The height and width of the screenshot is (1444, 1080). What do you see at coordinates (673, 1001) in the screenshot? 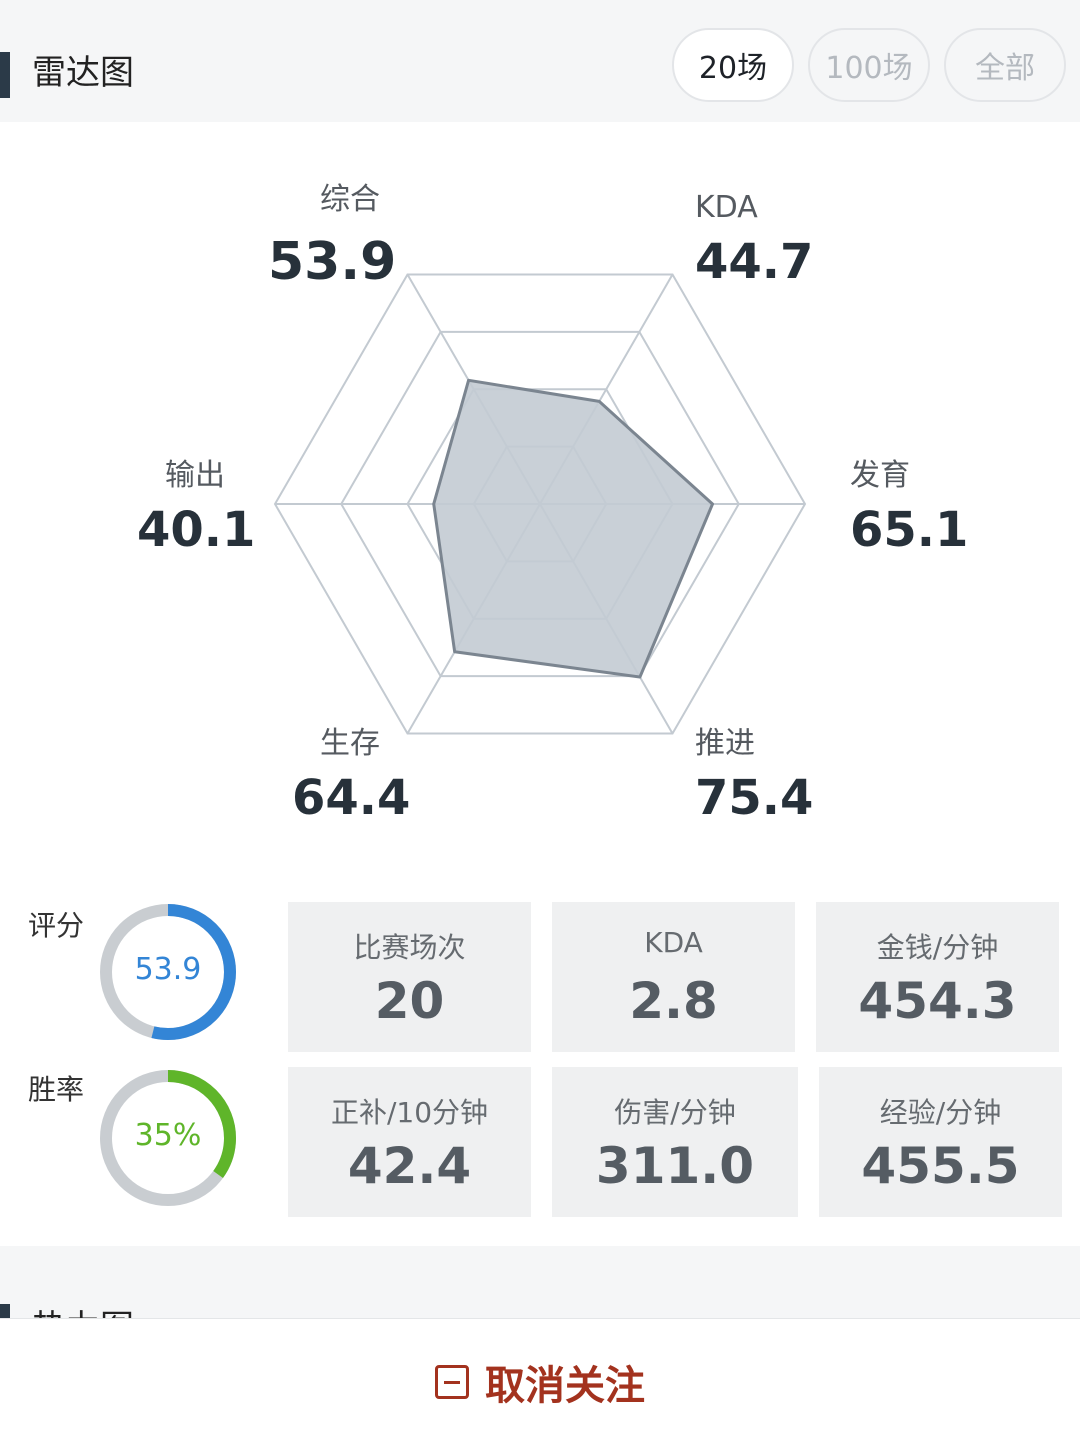
I see `stat-value: 2.8` at bounding box center [673, 1001].